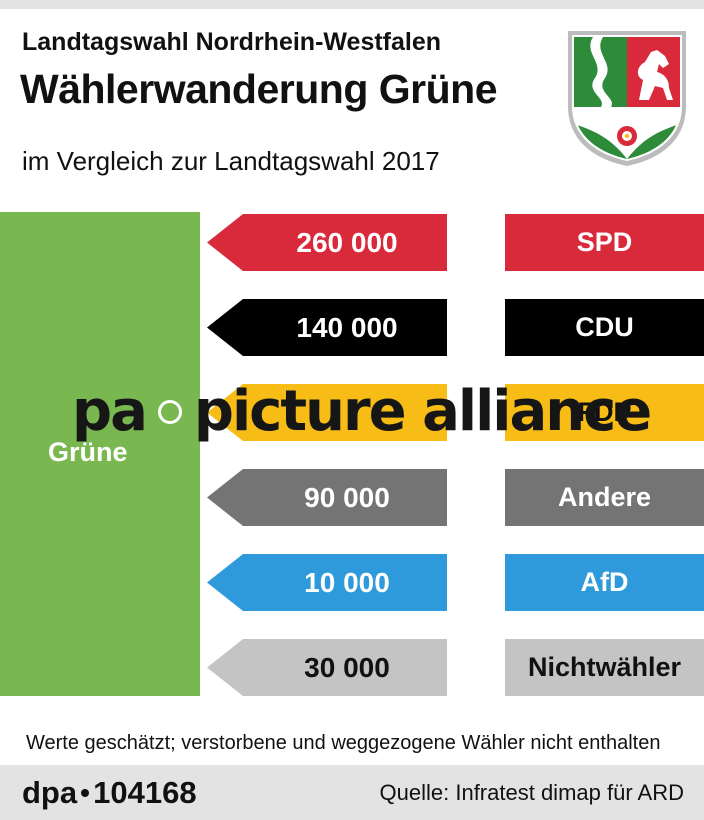 The width and height of the screenshot is (704, 820). I want to click on party-label: FDP, so click(604, 412).